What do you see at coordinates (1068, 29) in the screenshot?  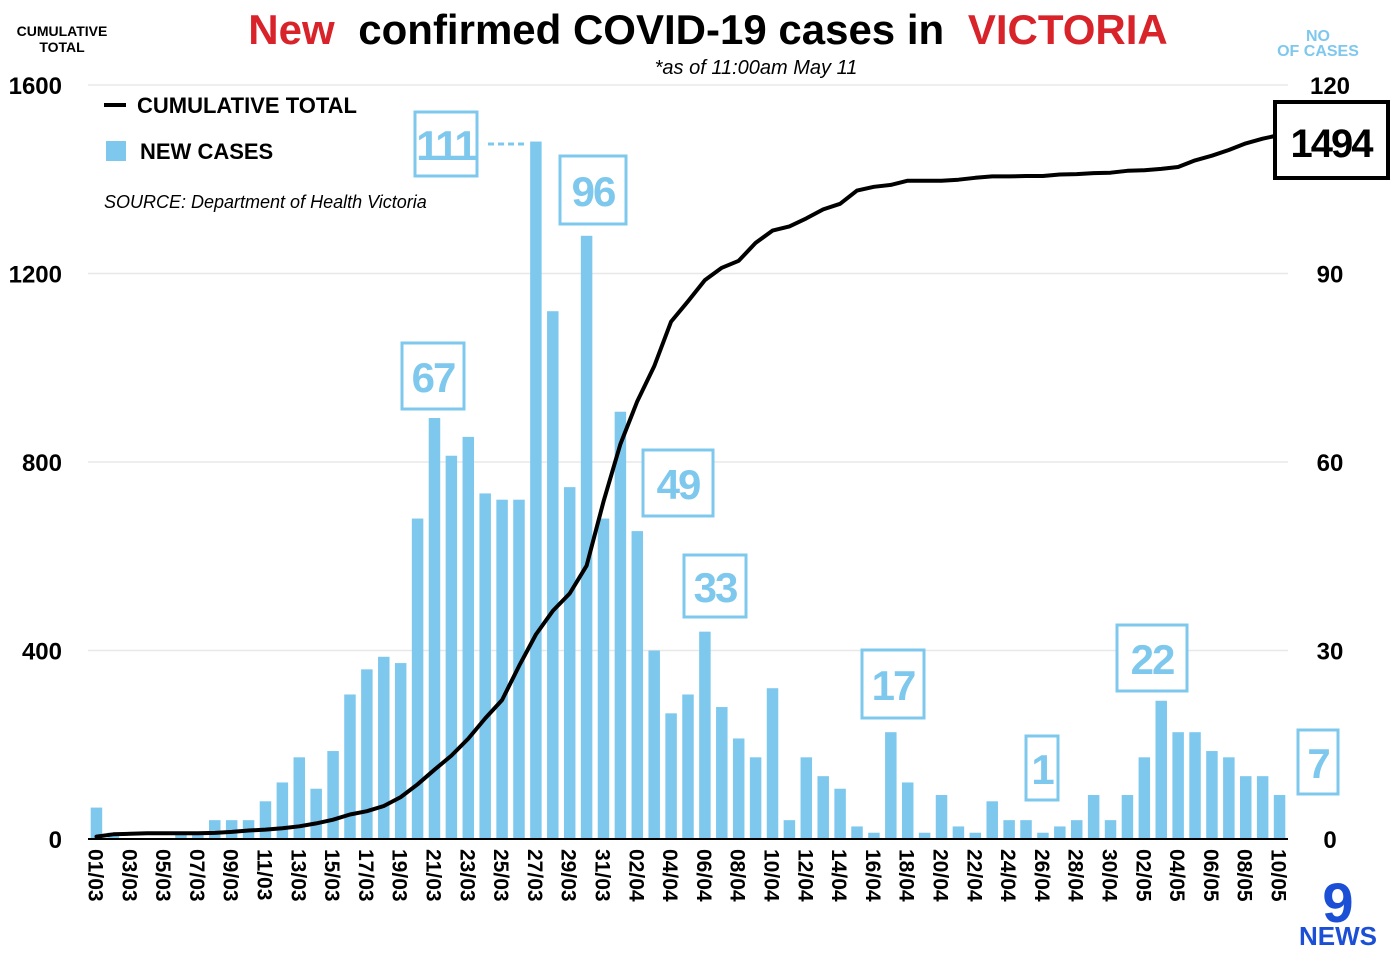 I see `chart-title-victoria: VICTORIA` at bounding box center [1068, 29].